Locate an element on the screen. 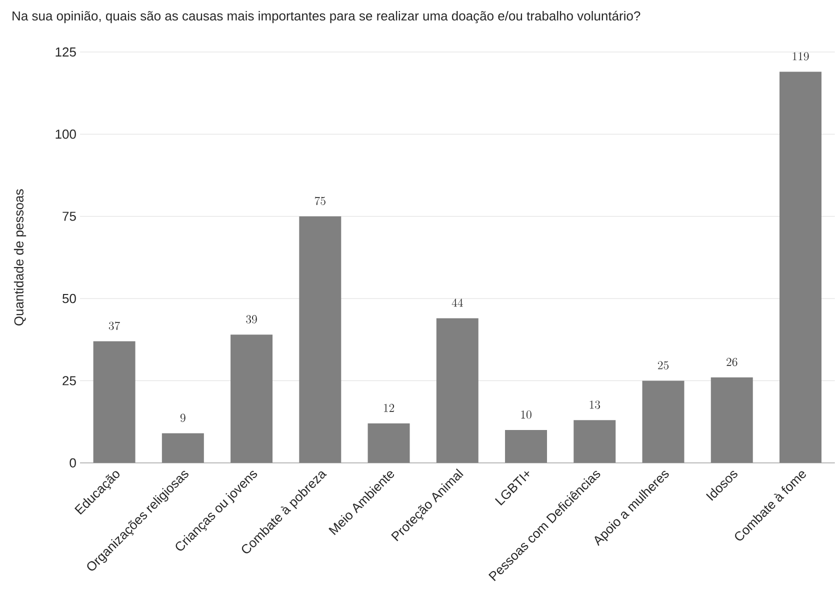  data-label: 13 is located at coordinates (595, 404).